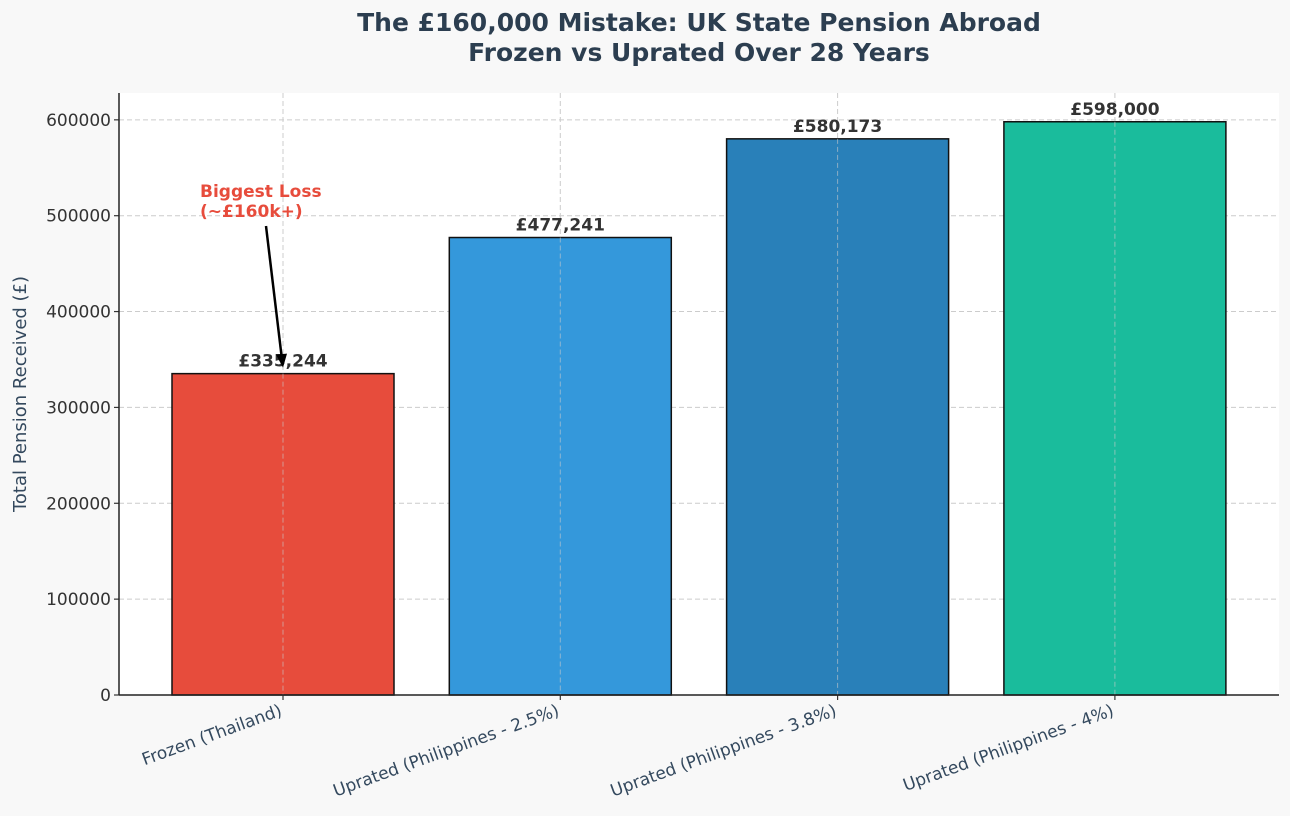 The width and height of the screenshot is (1290, 816). I want to click on y-tick-label: 100000, so click(78, 600).